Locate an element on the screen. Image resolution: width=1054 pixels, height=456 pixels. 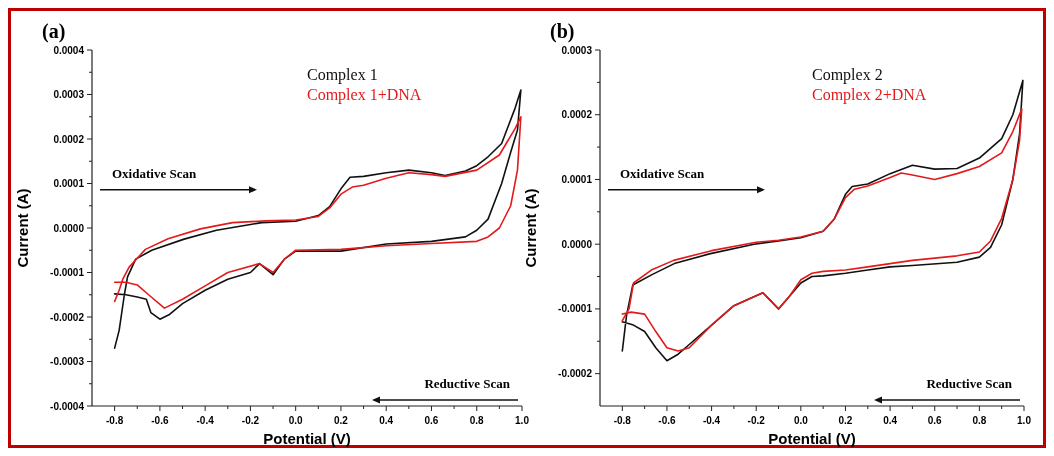
text: Complex 2+DNA is located at coordinates (869, 95).